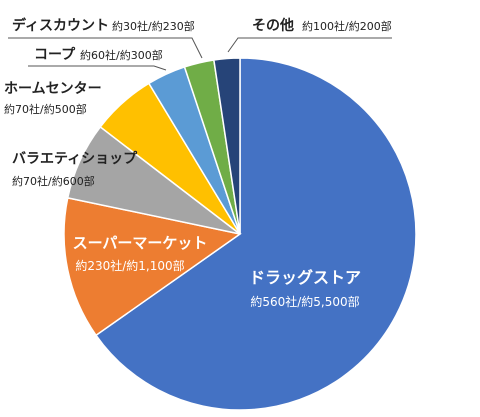 Image resolution: width=480 pixels, height=417 pixels. I want to click on slice-value-coop: 約60社/約300部, so click(121, 55).